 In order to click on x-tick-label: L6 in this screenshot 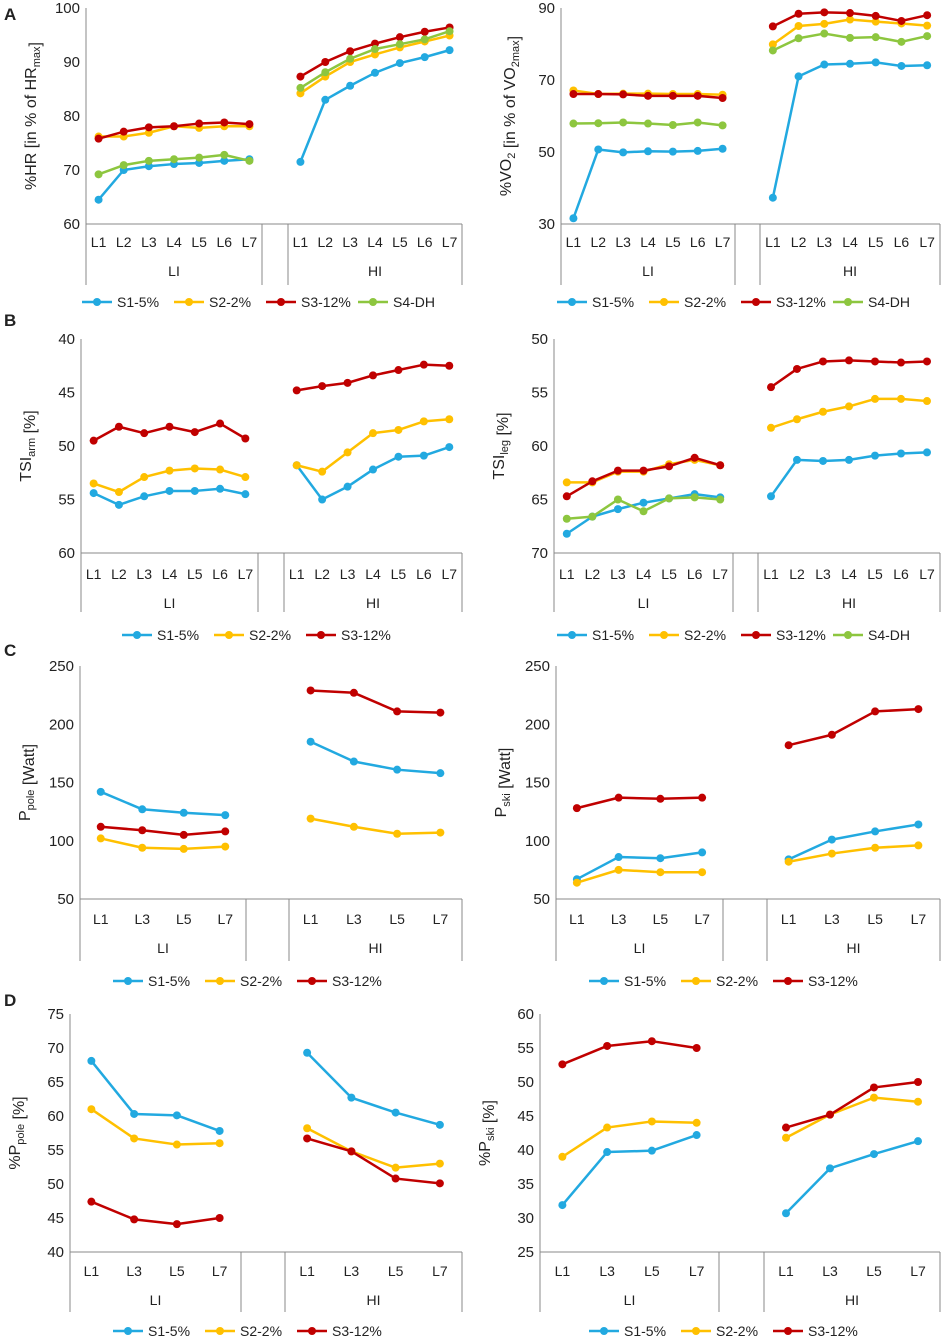, I will do `click(425, 242)`.